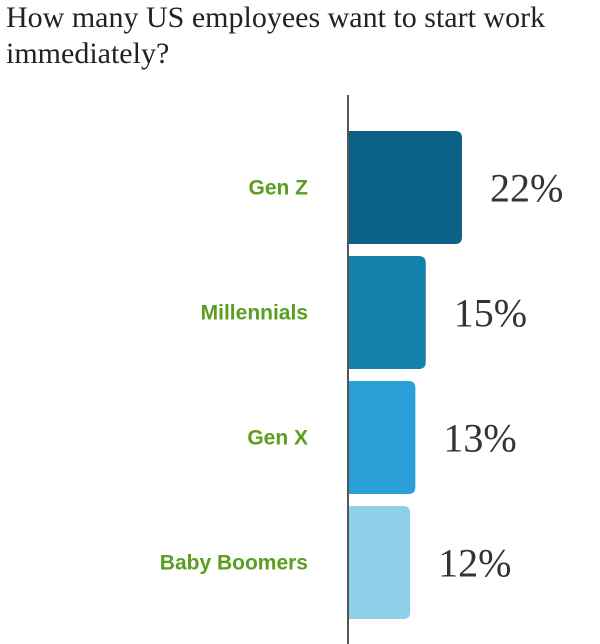  I want to click on bar-millennials, so click(387, 312).